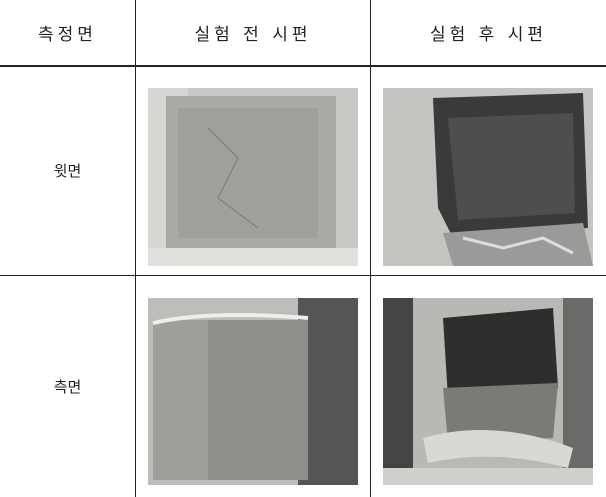 The height and width of the screenshot is (497, 606). I want to click on header-cell: 실험 후 시편, so click(488, 35).